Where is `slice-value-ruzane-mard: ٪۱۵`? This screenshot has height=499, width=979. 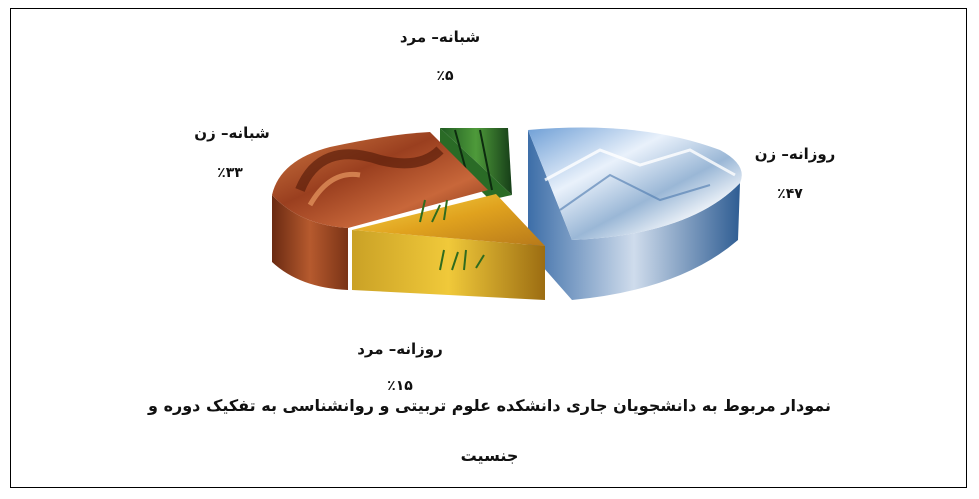 slice-value-ruzane-mard: ٪۱۵ is located at coordinates (400, 386).